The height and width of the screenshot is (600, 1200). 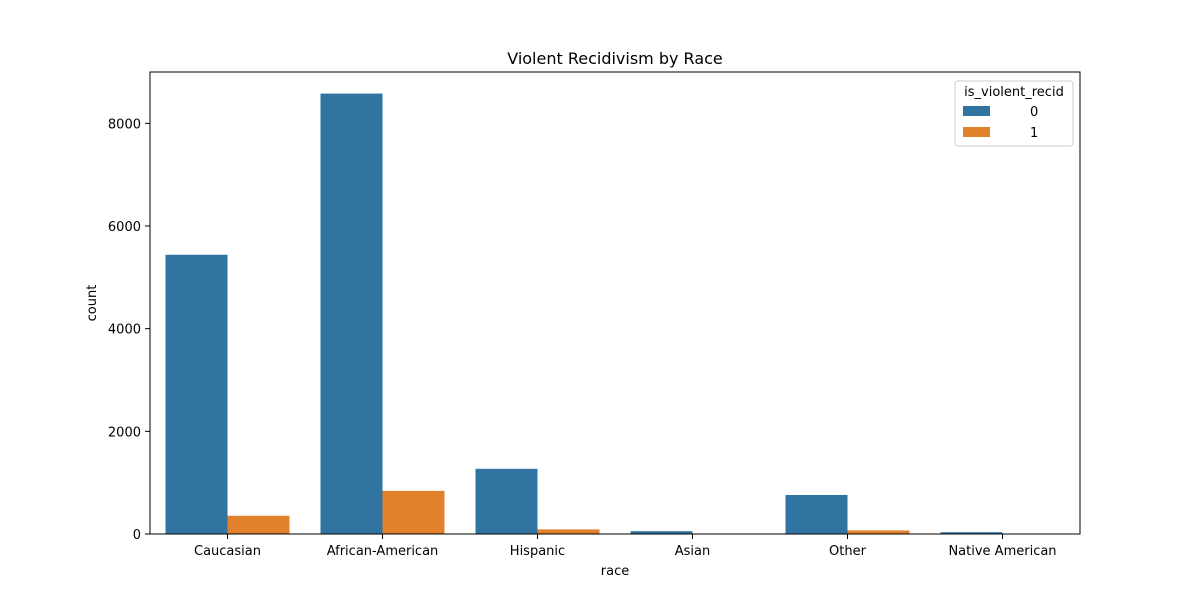 I want to click on x-tick-label: Hispanic, so click(x=537, y=551).